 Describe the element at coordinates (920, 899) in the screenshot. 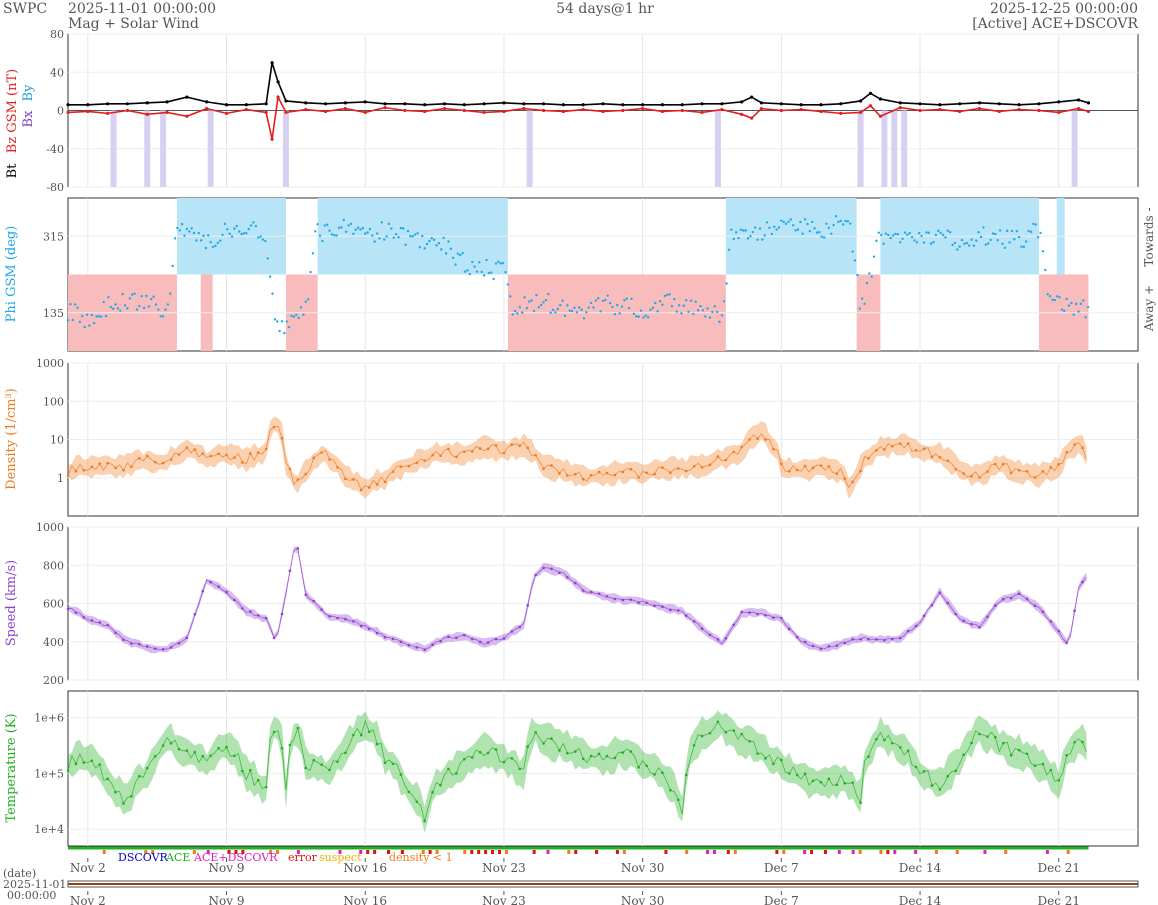

I see `x-tick-label-row2: Dec 14` at that location.